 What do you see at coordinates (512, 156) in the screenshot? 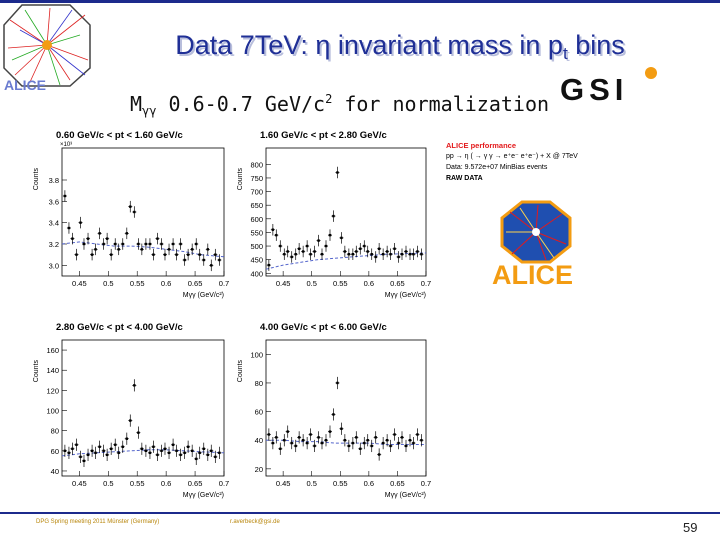
I see `legend-line-2: pp → η ( → γ γ → e⁺e⁻ e⁺e⁻) + X @ 7TeV` at bounding box center [512, 156].